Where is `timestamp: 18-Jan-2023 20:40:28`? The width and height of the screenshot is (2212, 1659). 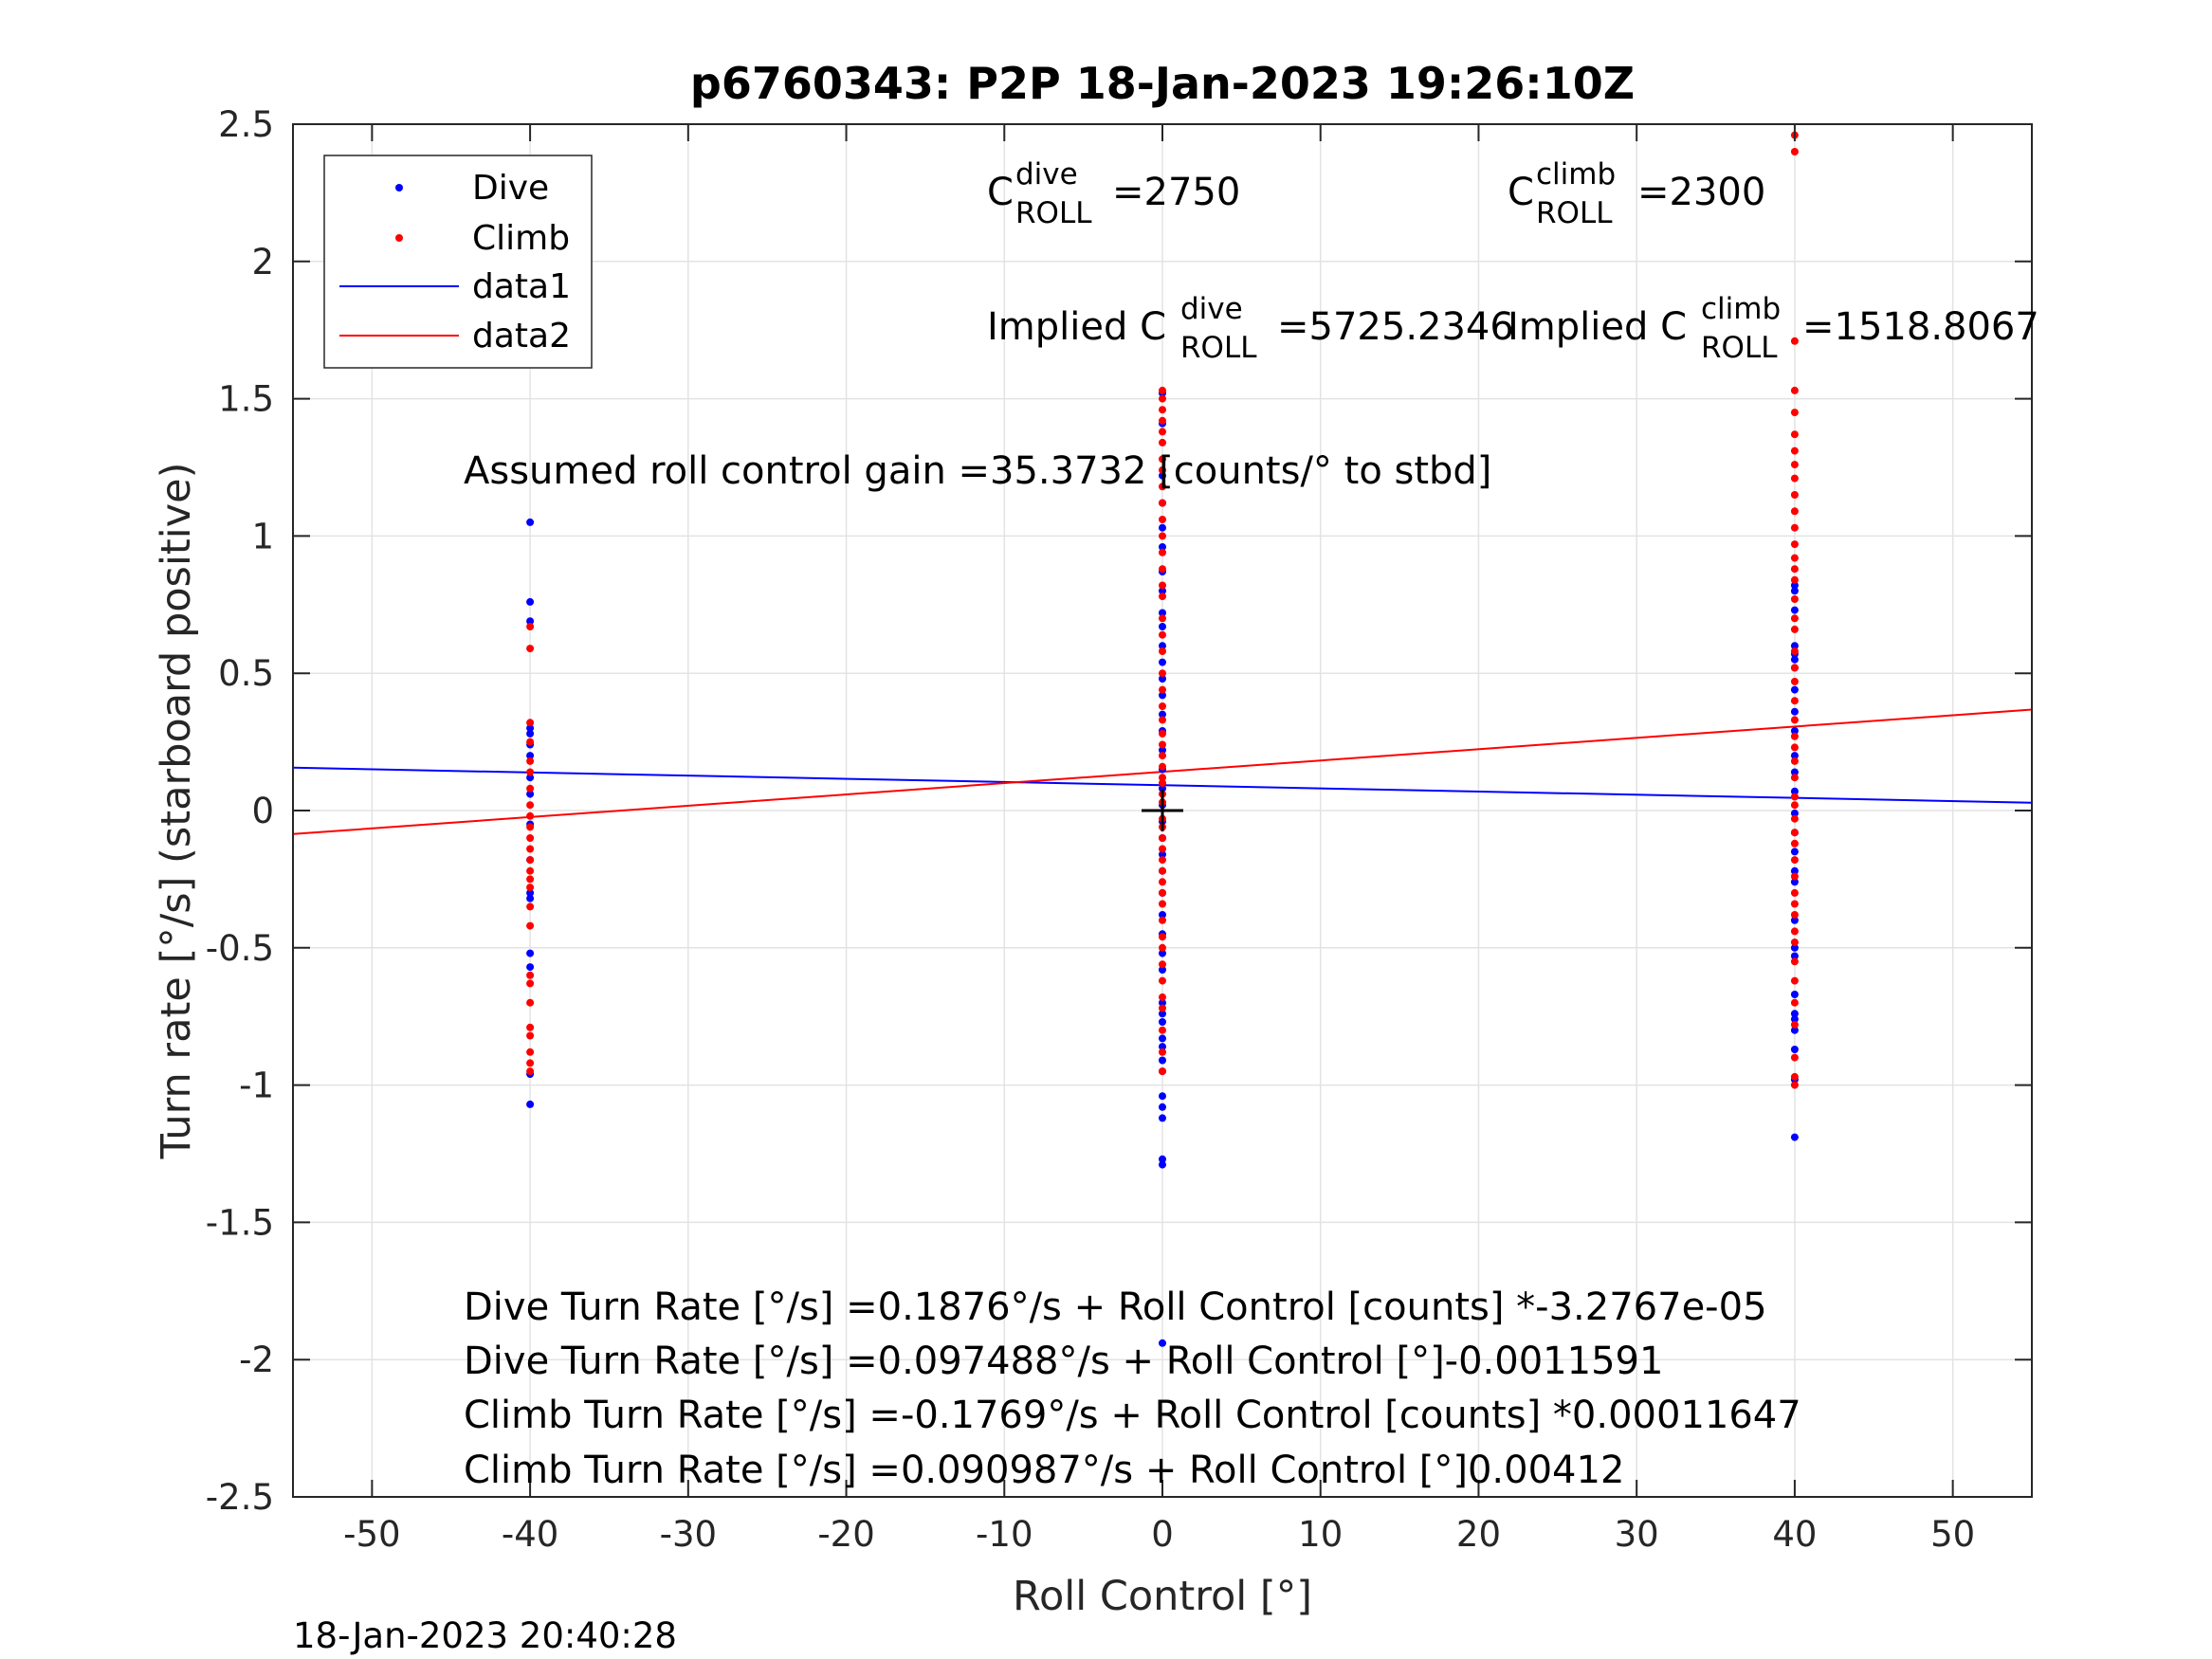
timestamp: 18-Jan-2023 20:40:28 is located at coordinates (485, 1635).